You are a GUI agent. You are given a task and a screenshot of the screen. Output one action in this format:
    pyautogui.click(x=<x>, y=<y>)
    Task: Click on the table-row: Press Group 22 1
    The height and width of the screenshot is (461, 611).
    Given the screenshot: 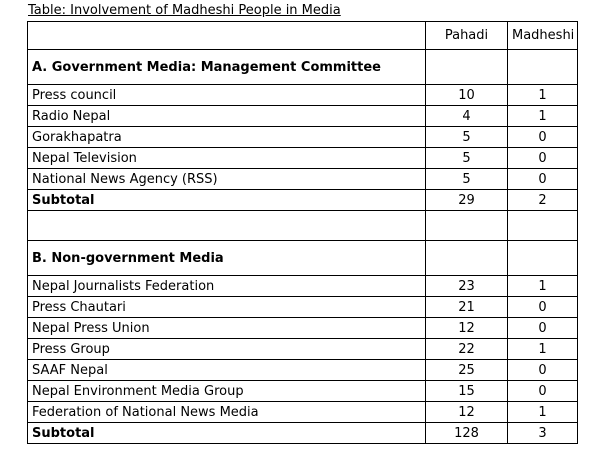 What is the action you would take?
    pyautogui.click(x=302, y=349)
    